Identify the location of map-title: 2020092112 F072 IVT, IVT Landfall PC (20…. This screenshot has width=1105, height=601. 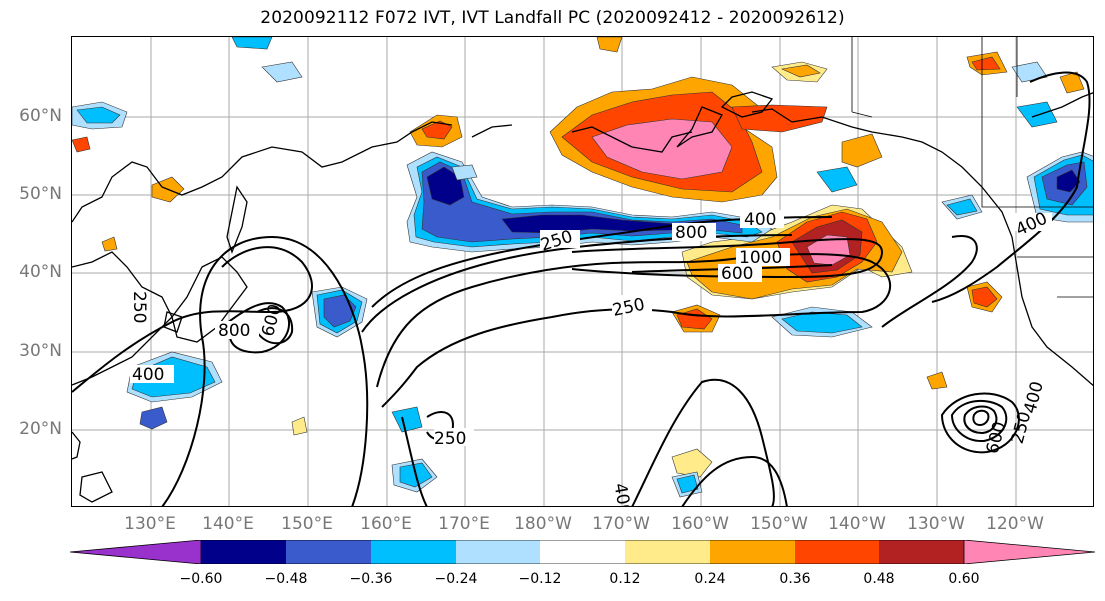
(552, 18).